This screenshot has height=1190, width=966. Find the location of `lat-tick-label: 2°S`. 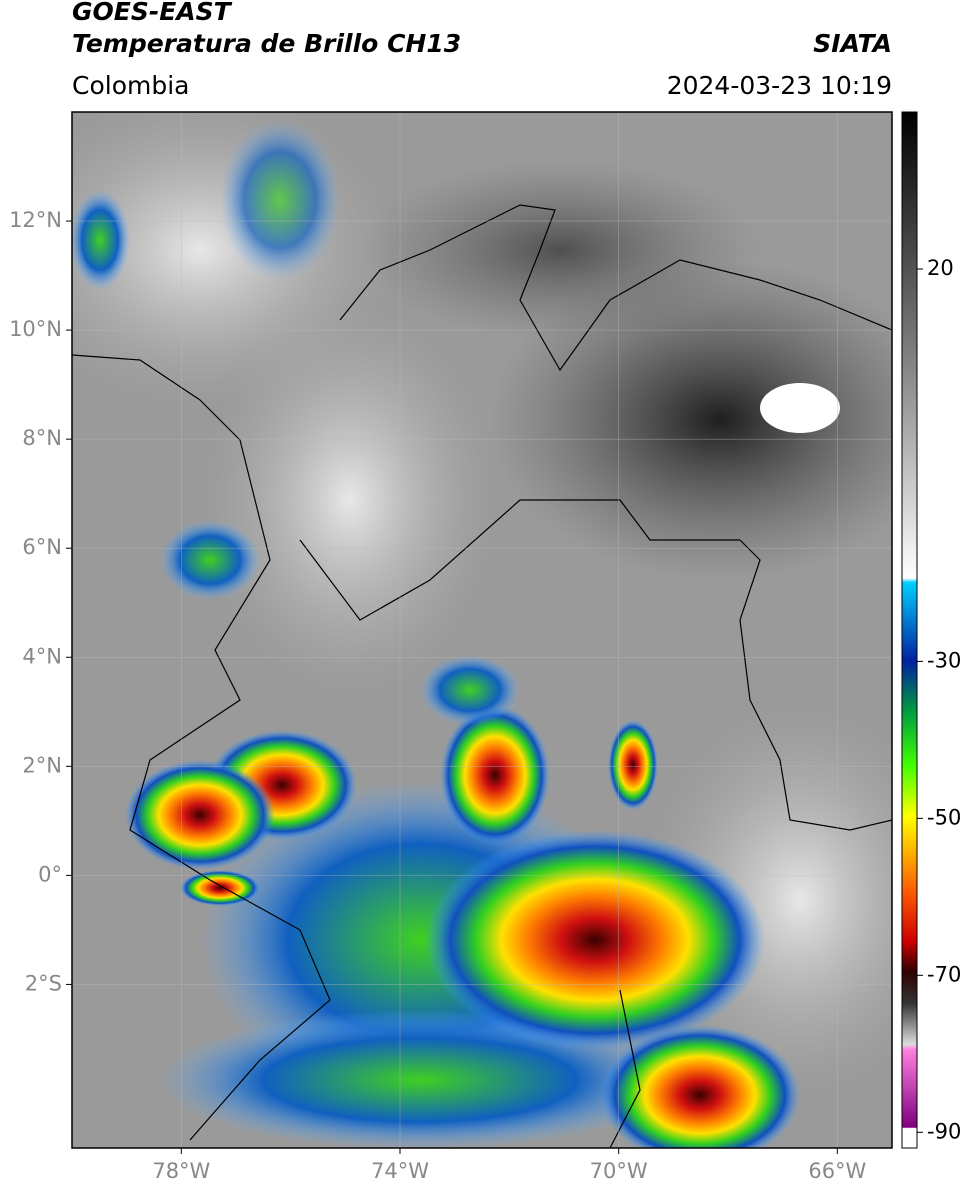

lat-tick-label: 2°S is located at coordinates (43, 983).